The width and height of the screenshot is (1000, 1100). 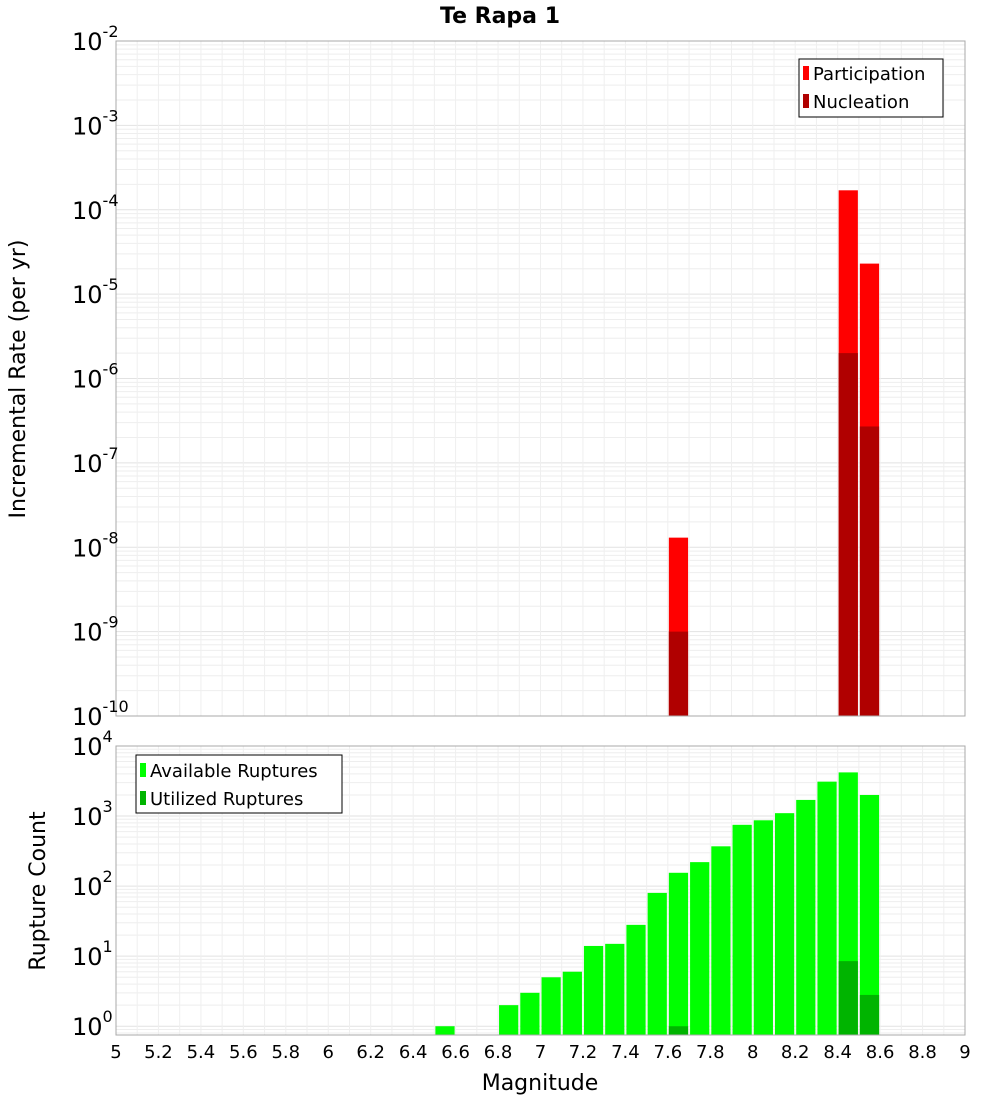 I want to click on x-tick-label: 8.8, so click(x=922, y=1052).